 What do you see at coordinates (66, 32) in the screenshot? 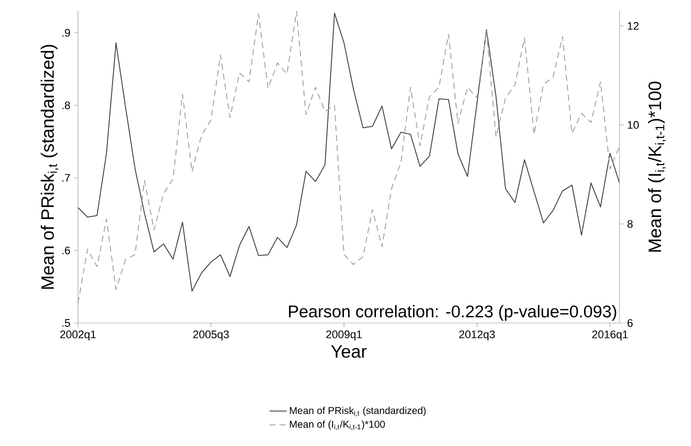
I see `y-tick-label: .9` at bounding box center [66, 32].